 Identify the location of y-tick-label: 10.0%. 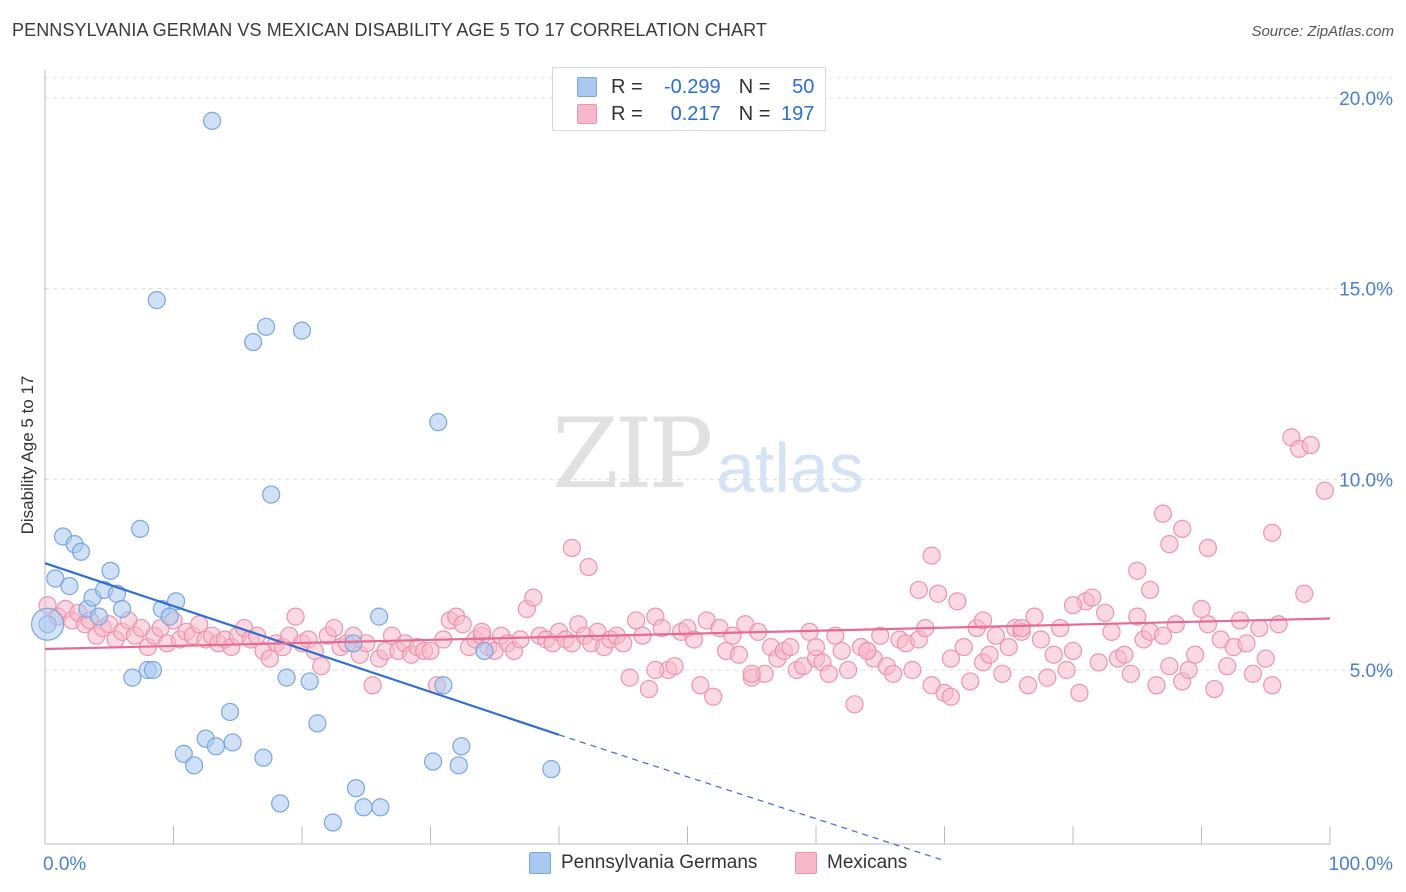
(1366, 480).